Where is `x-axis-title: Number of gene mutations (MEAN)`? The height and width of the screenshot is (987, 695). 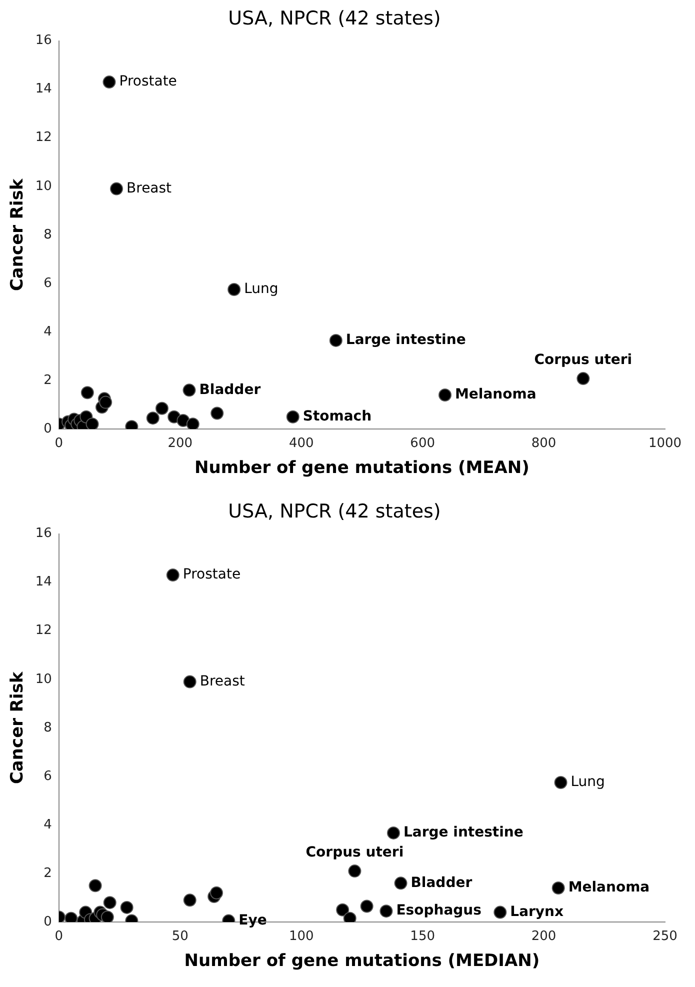
x-axis-title: Number of gene mutations (MEAN) is located at coordinates (362, 468).